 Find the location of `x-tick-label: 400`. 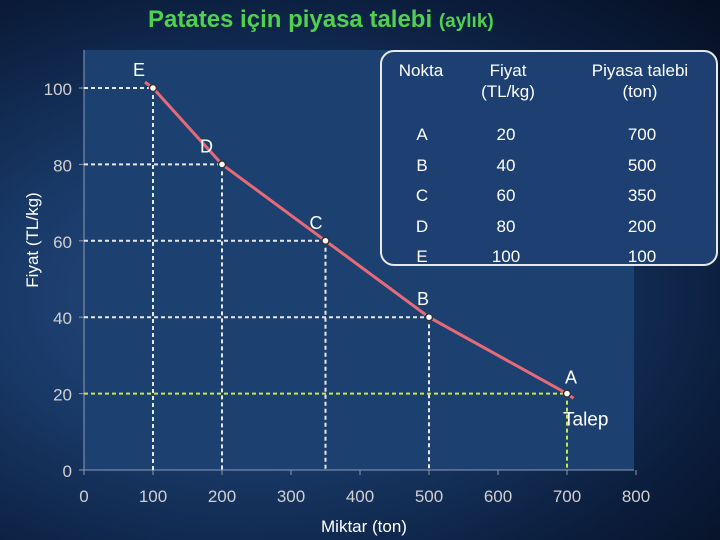

x-tick-label: 400 is located at coordinates (360, 496).